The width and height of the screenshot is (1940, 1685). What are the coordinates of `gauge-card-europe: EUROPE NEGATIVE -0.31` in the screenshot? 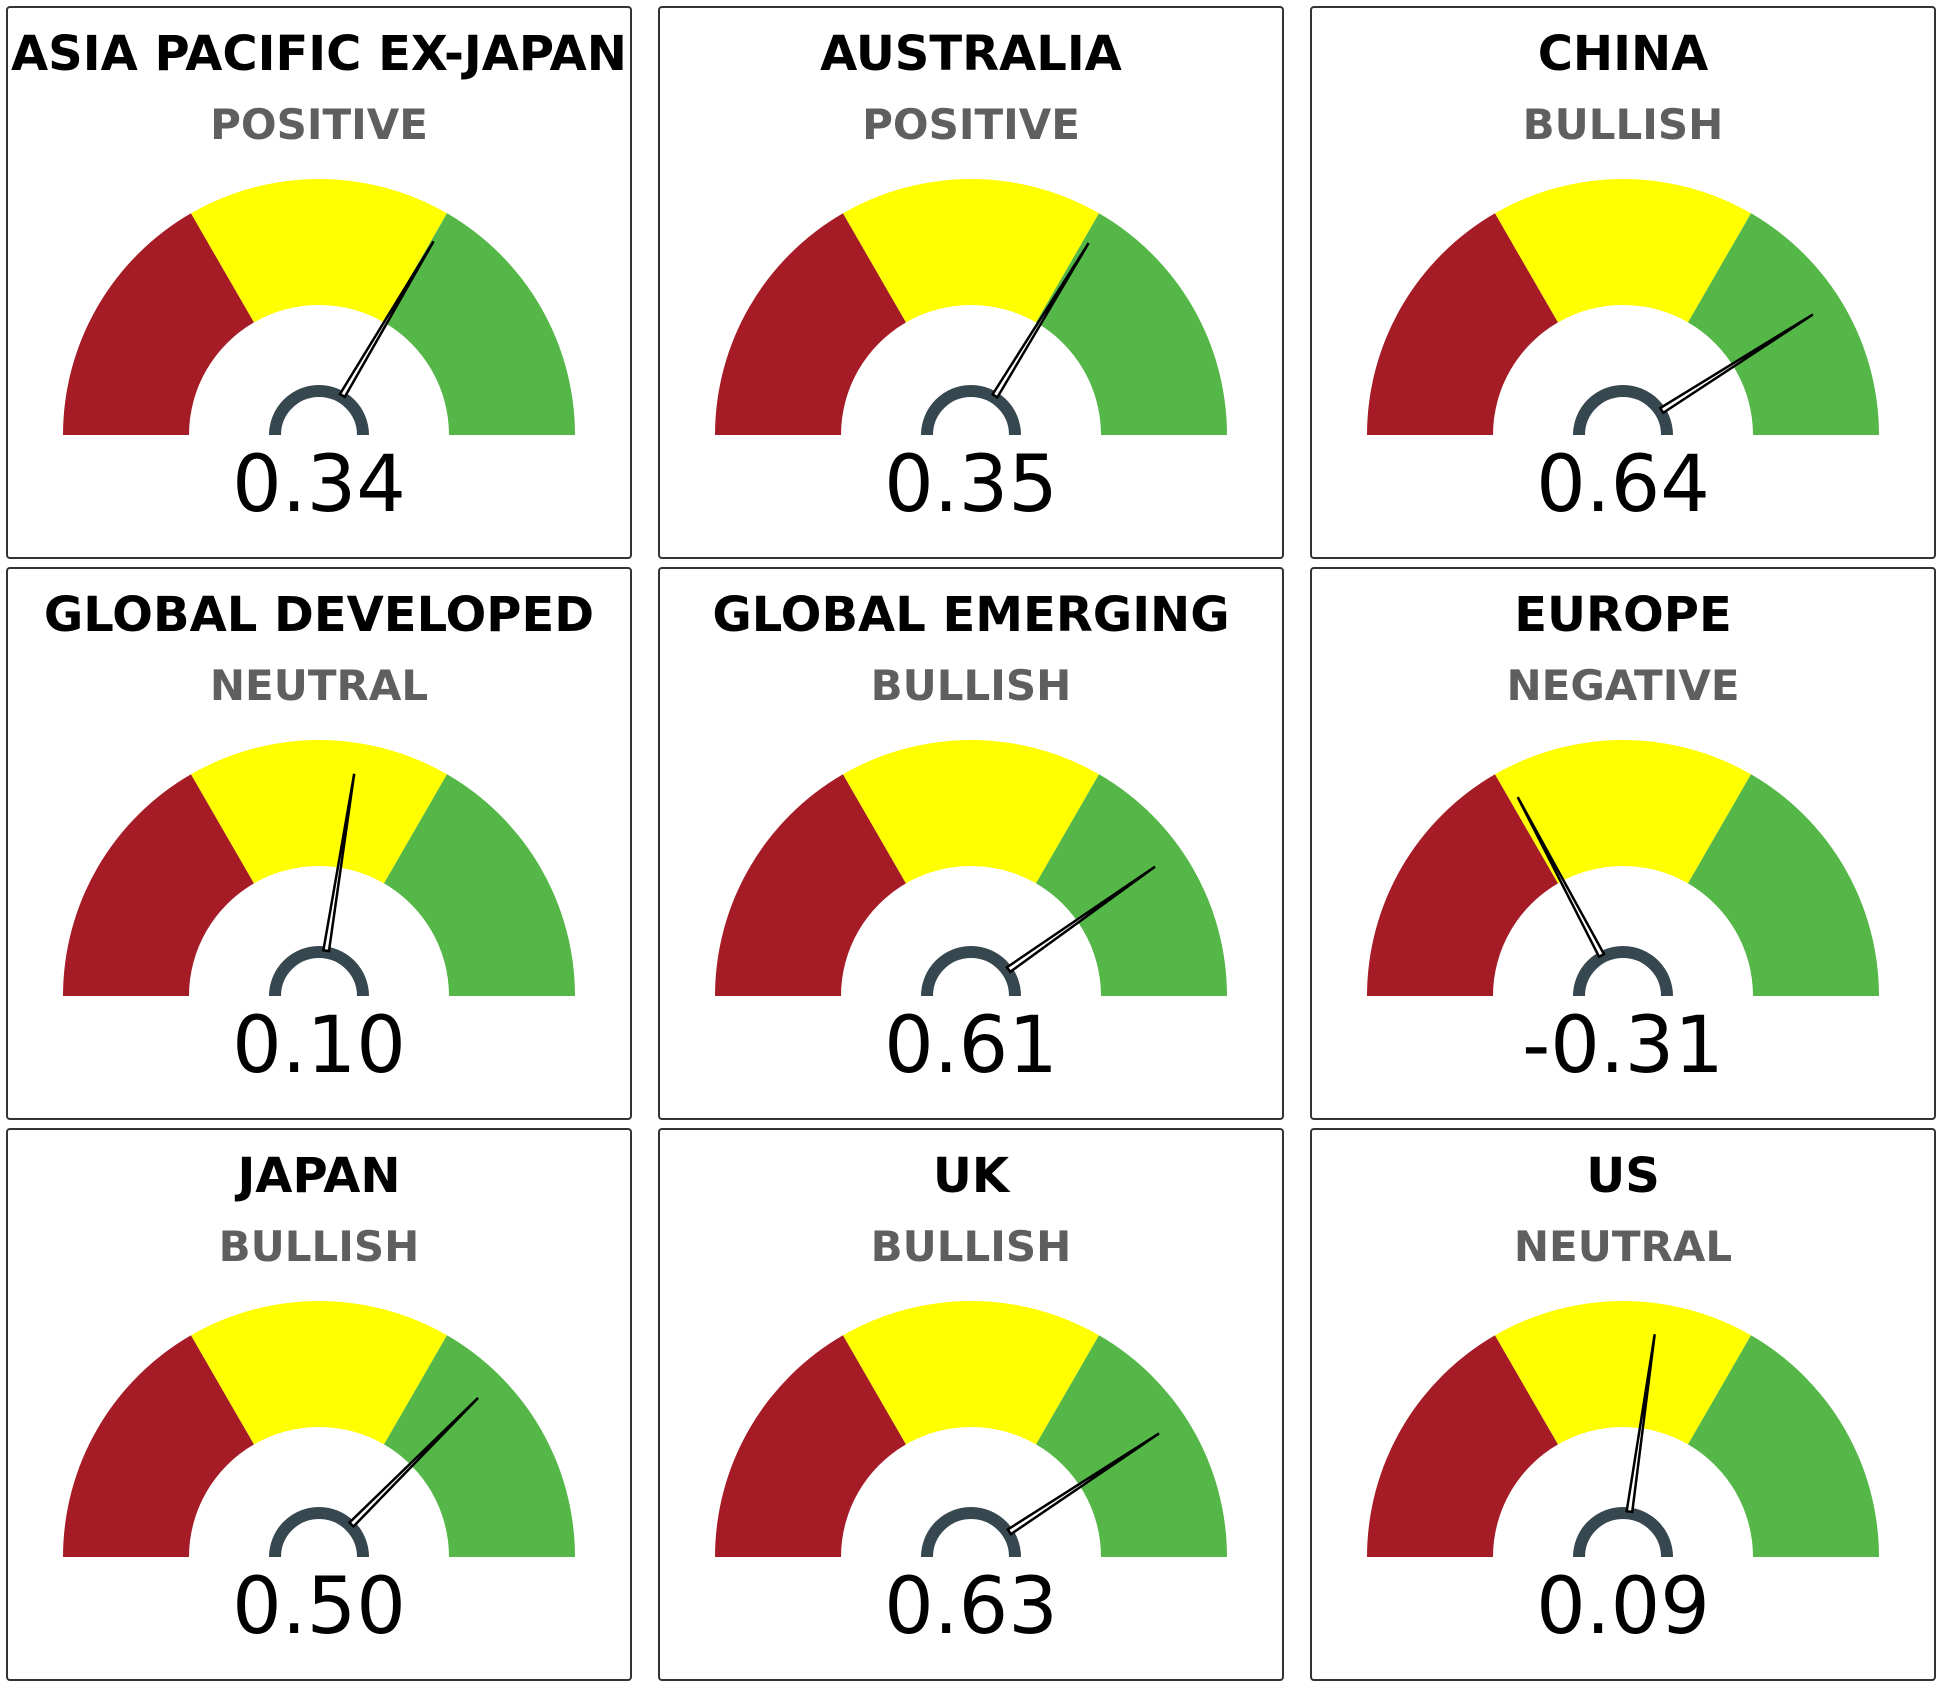 It's located at (1623, 843).